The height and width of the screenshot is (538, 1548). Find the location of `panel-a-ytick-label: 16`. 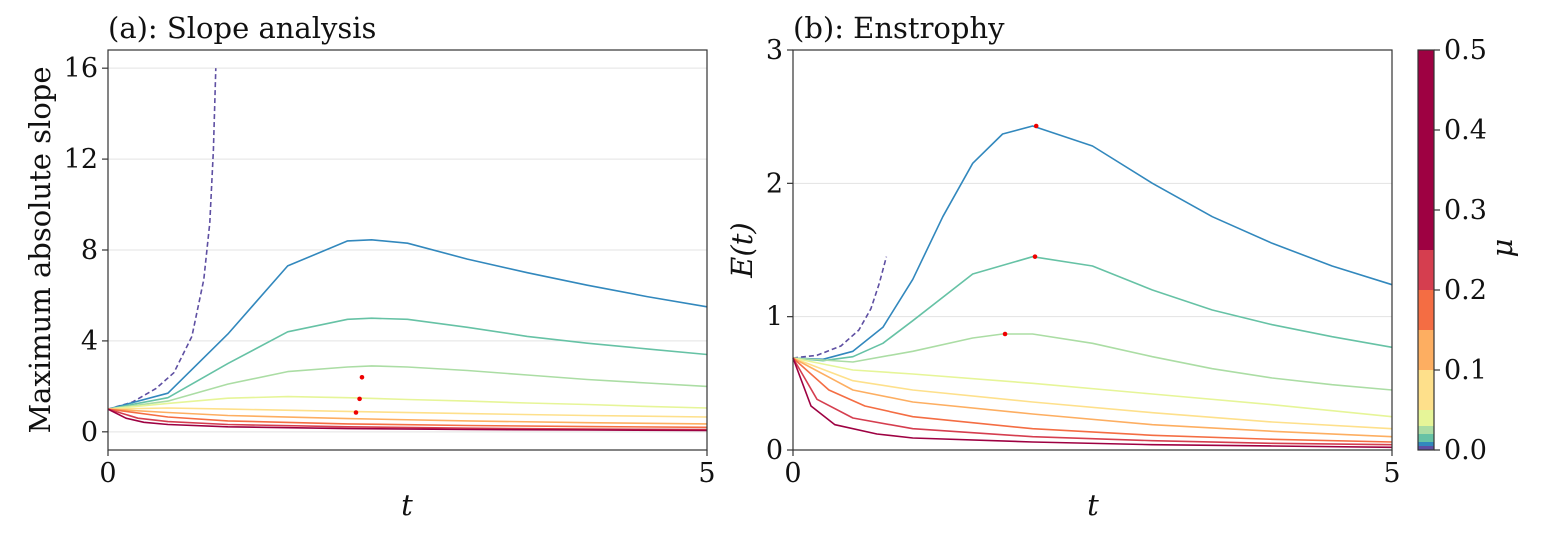

panel-a-ytick-label: 16 is located at coordinates (81, 68).